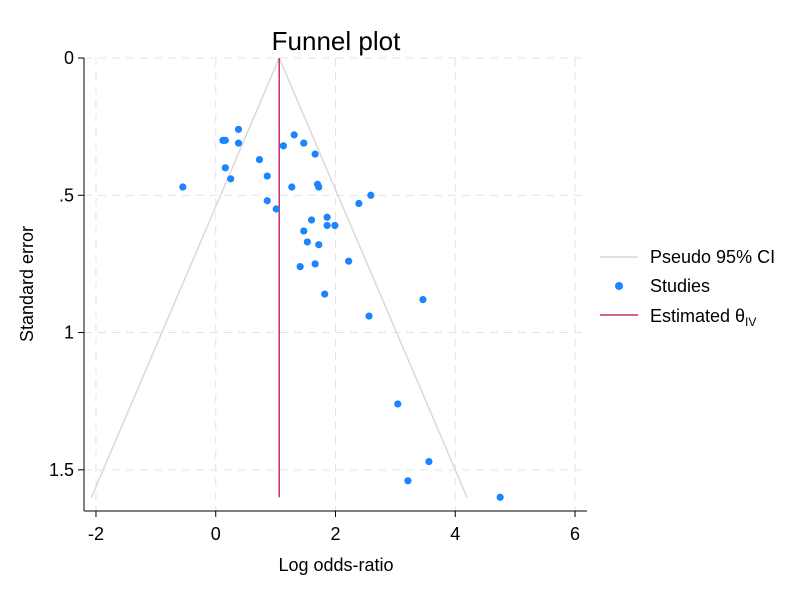  What do you see at coordinates (216, 534) in the screenshot?
I see `x-tick-label-1: 0` at bounding box center [216, 534].